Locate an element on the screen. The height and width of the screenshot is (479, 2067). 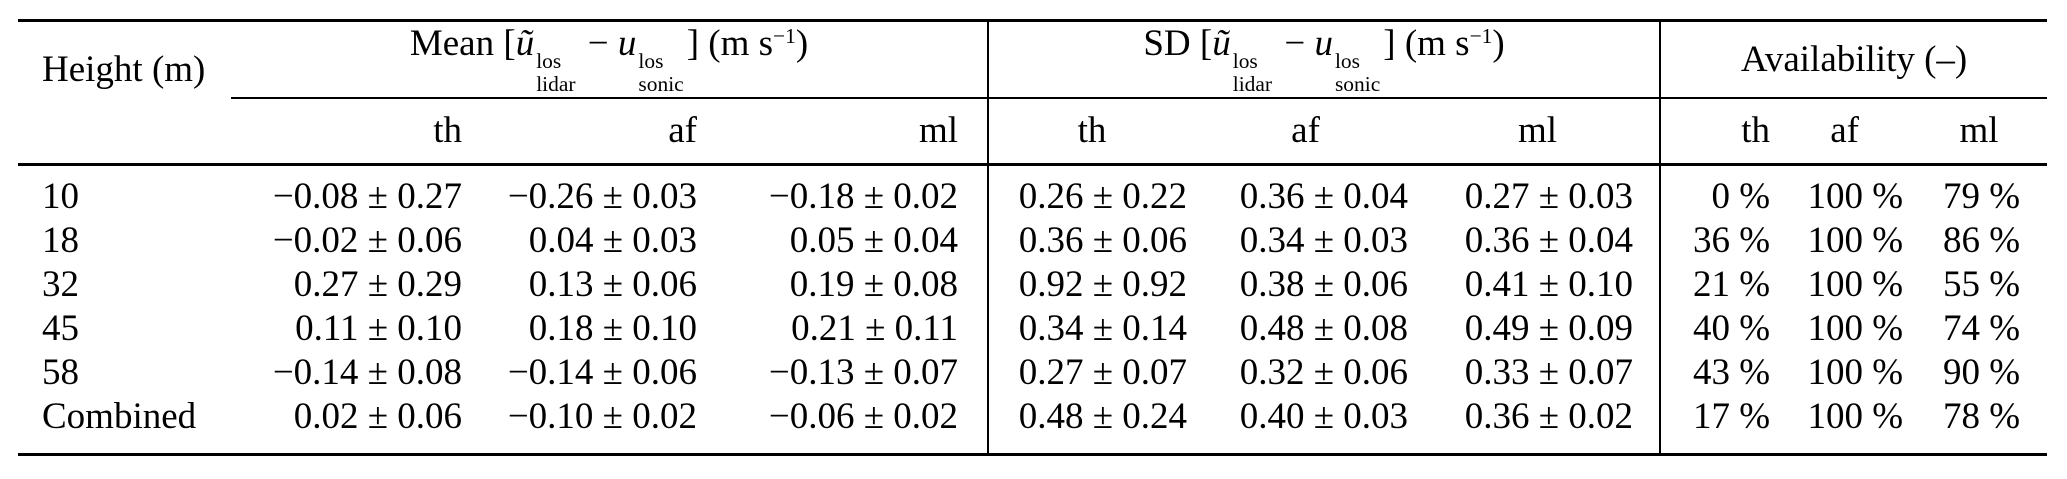
cell-avail-ml: 74 % is located at coordinates (1981, 329).